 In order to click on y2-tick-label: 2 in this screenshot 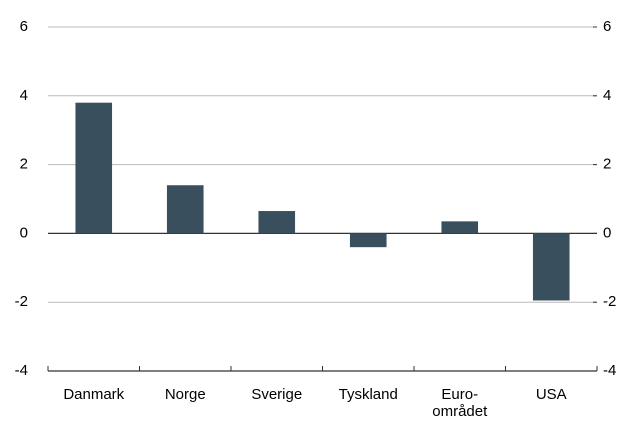, I will do `click(607, 164)`.